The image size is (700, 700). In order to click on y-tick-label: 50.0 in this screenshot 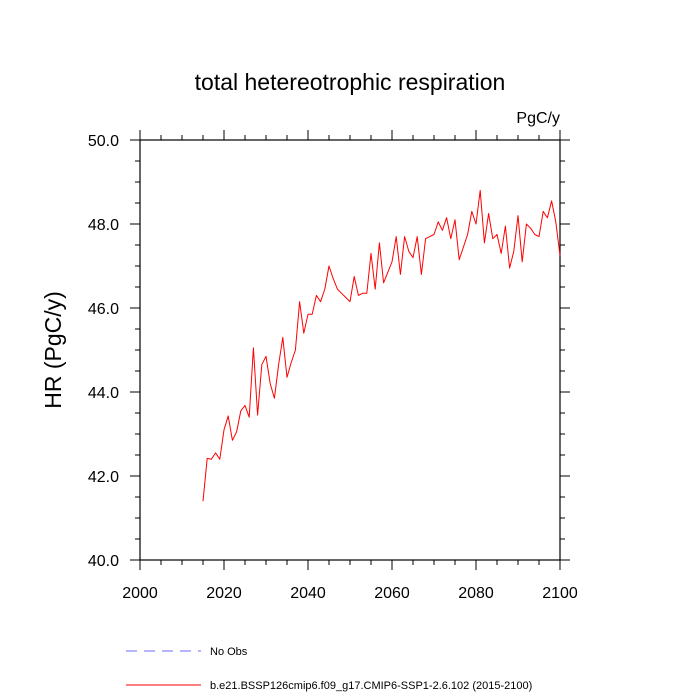, I will do `click(103, 141)`.